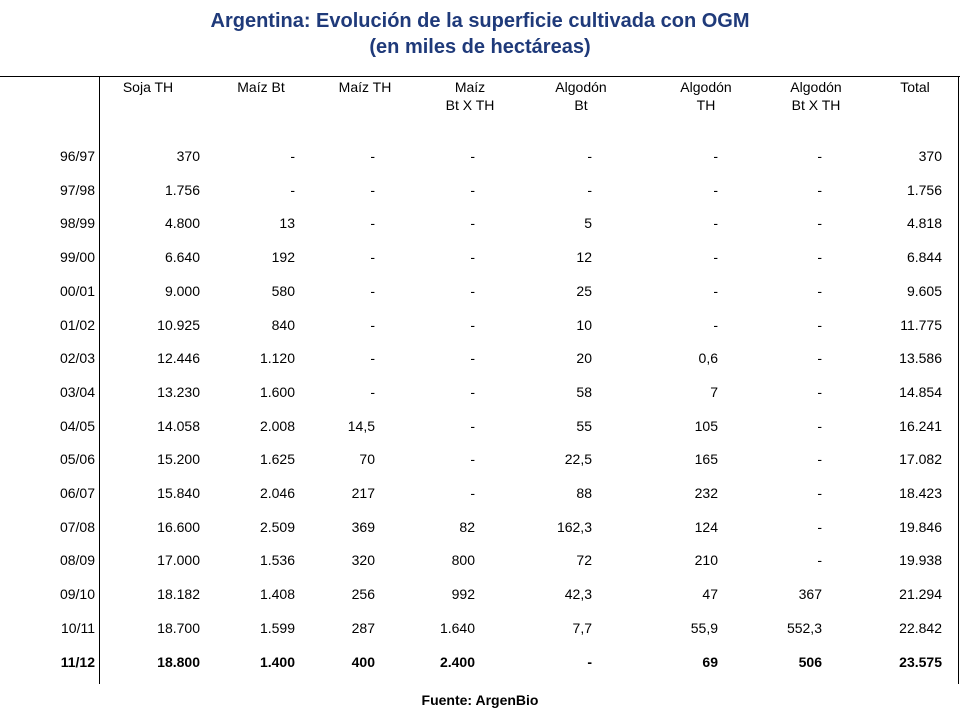 This screenshot has height=720, width=960. Describe the element at coordinates (578, 594) in the screenshot. I see `table-cell: 42,3` at that location.